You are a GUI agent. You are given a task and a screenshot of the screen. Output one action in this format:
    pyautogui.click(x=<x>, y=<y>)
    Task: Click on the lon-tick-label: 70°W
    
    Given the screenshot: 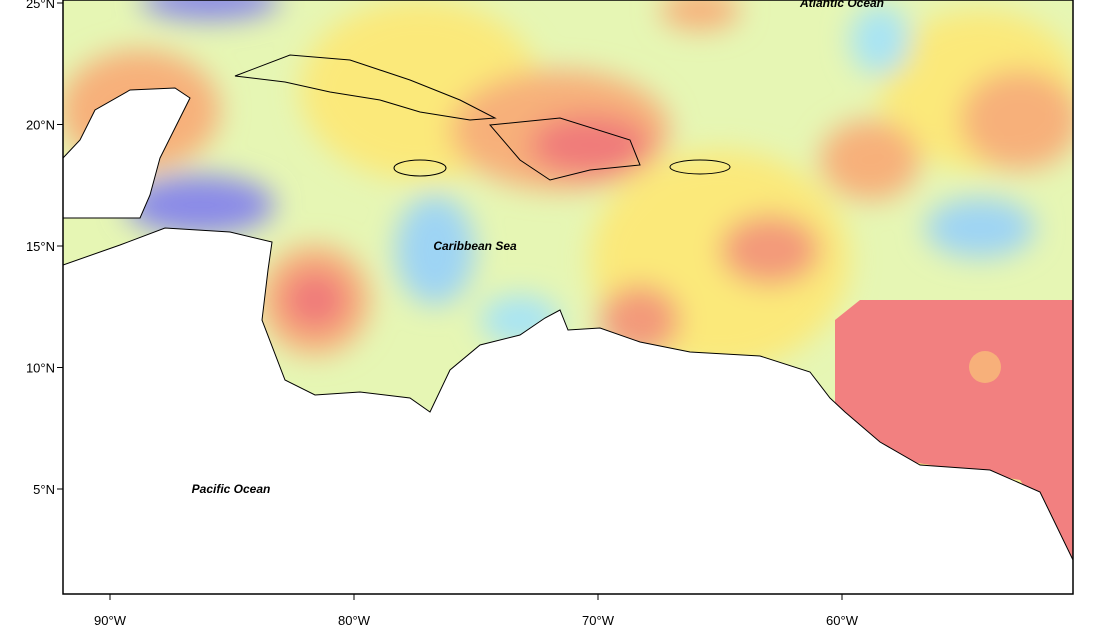 What is the action you would take?
    pyautogui.click(x=598, y=620)
    